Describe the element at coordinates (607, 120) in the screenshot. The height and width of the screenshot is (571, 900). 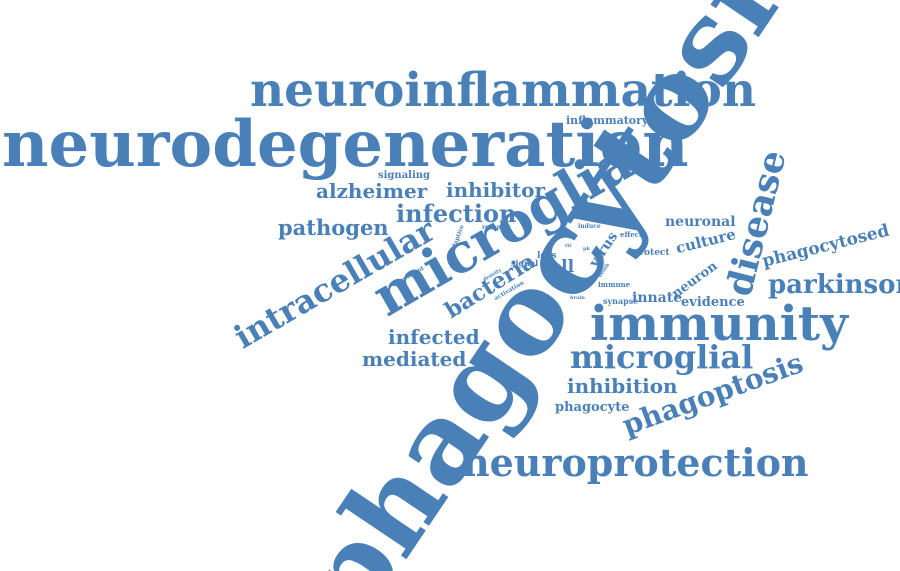
I see `word-inflammatory: inflammatory` at that location.